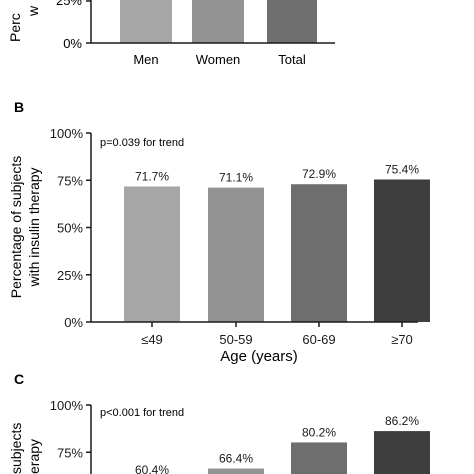  Describe the element at coordinates (69, 4) in the screenshot. I see `panel-a-ytick-25: 25%` at that location.